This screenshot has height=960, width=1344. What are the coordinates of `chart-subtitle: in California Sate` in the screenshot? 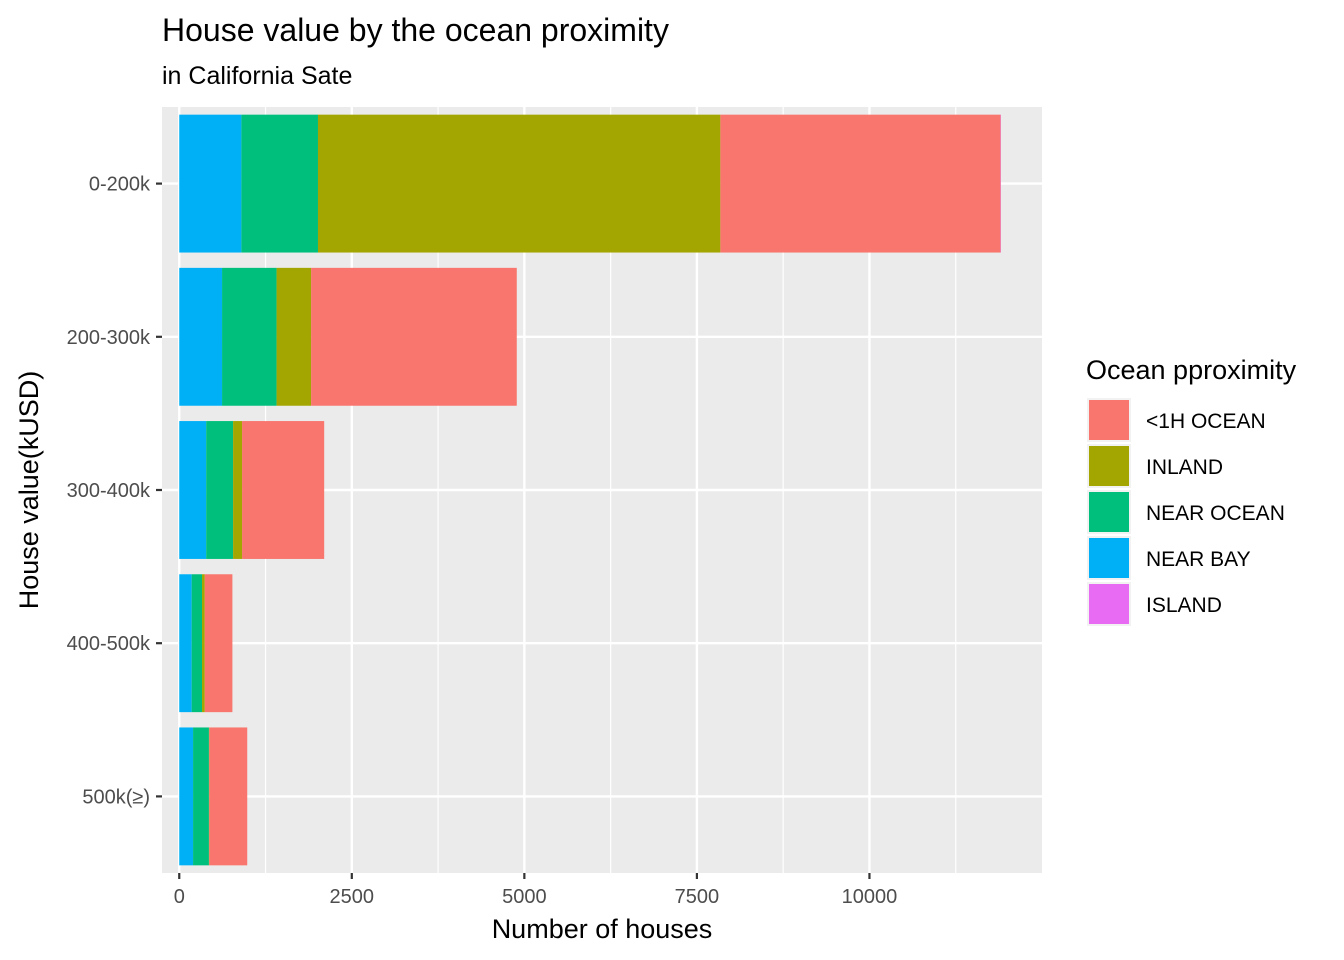 It's located at (257, 76).